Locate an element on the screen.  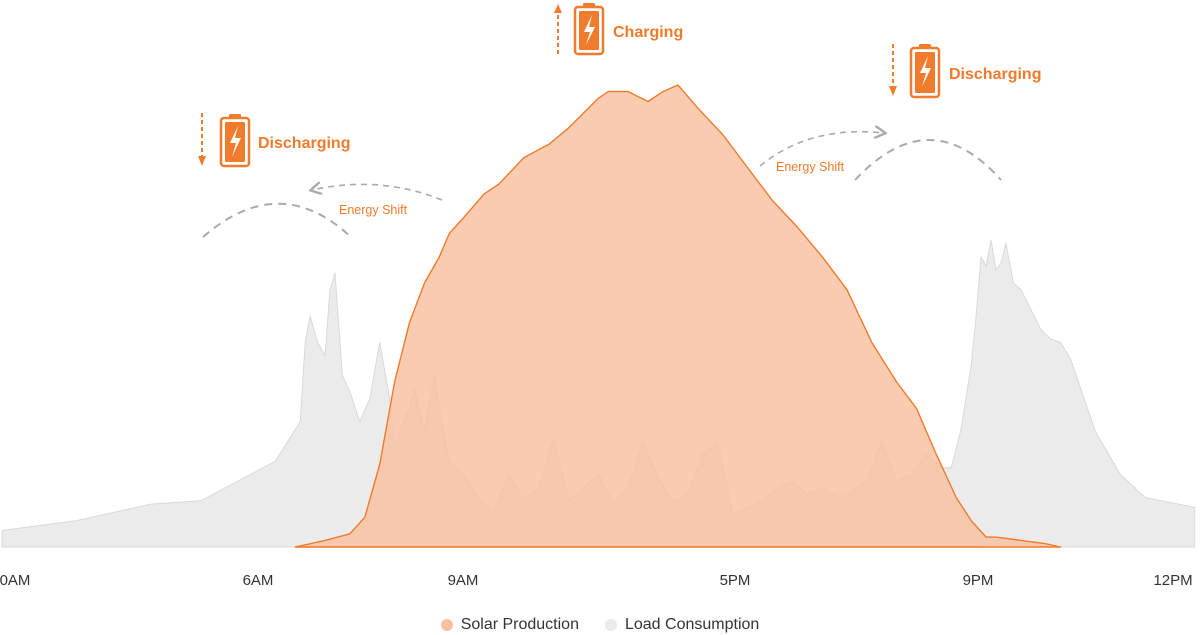
legend-item-solar: Solar Production is located at coordinates (509, 625).